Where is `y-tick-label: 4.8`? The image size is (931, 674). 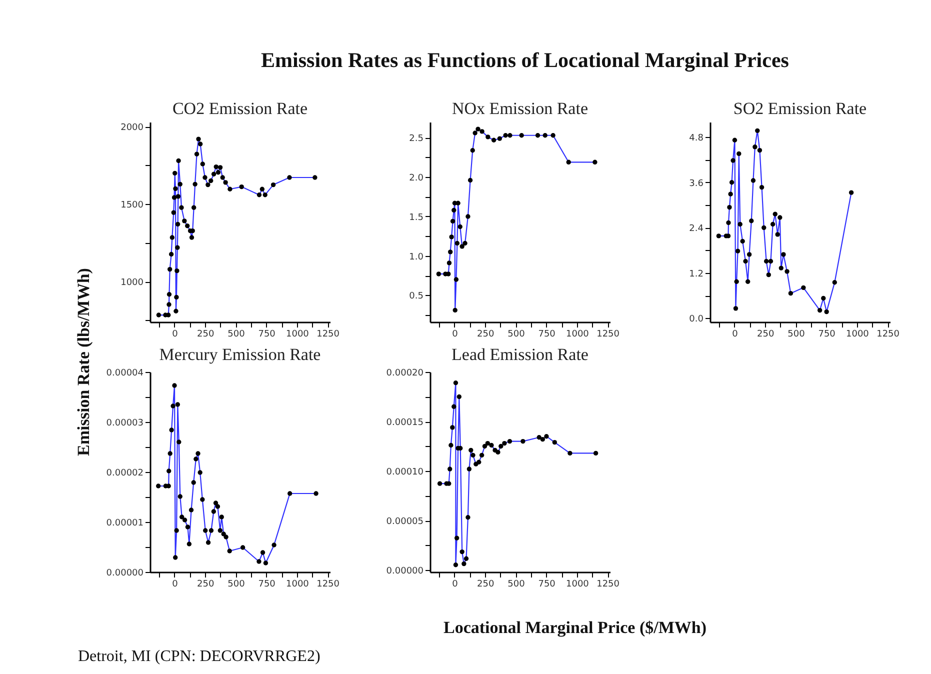 y-tick-label: 4.8 is located at coordinates (696, 139).